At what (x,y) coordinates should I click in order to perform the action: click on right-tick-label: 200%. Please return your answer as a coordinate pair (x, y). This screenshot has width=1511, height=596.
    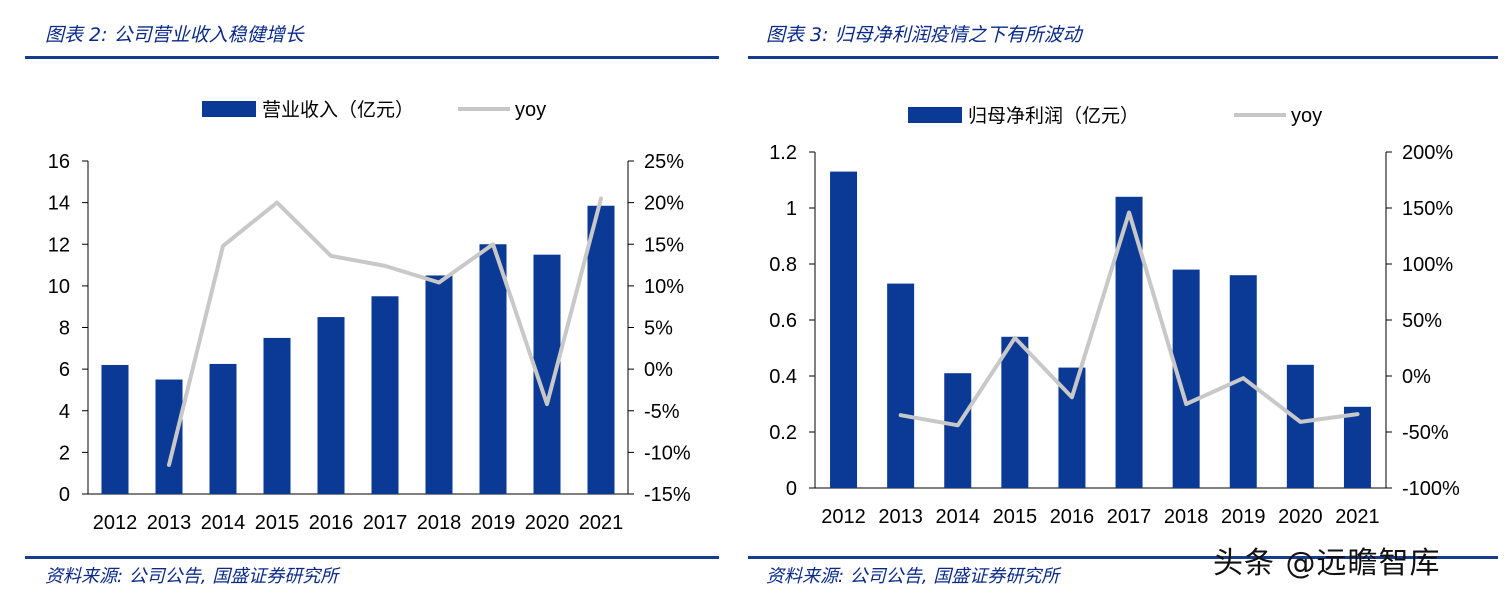
    Looking at the image, I should click on (1427, 153).